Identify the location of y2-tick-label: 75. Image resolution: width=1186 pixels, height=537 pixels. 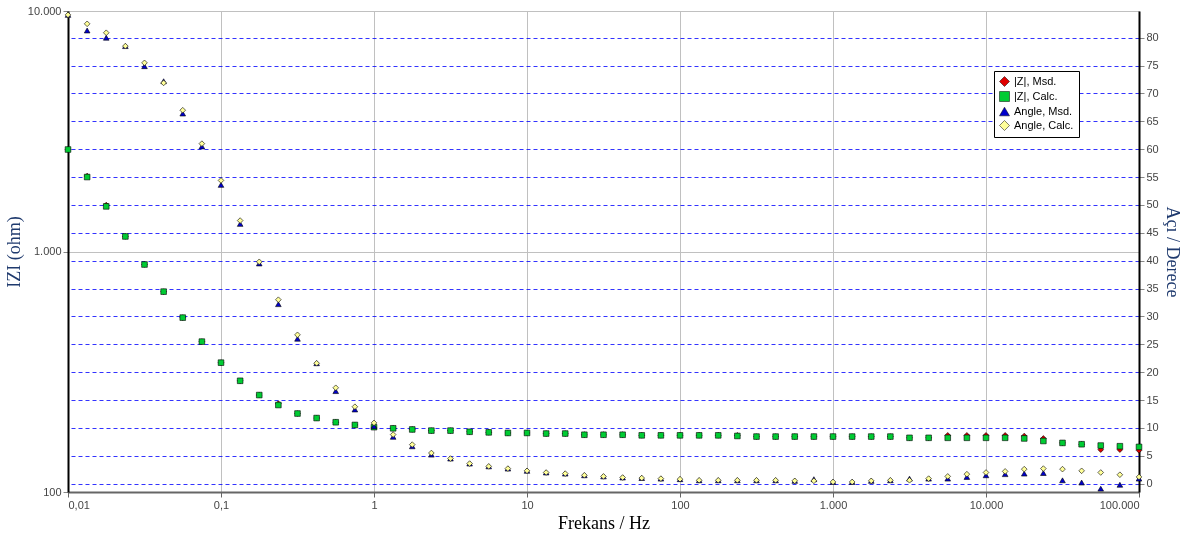
(1152, 65).